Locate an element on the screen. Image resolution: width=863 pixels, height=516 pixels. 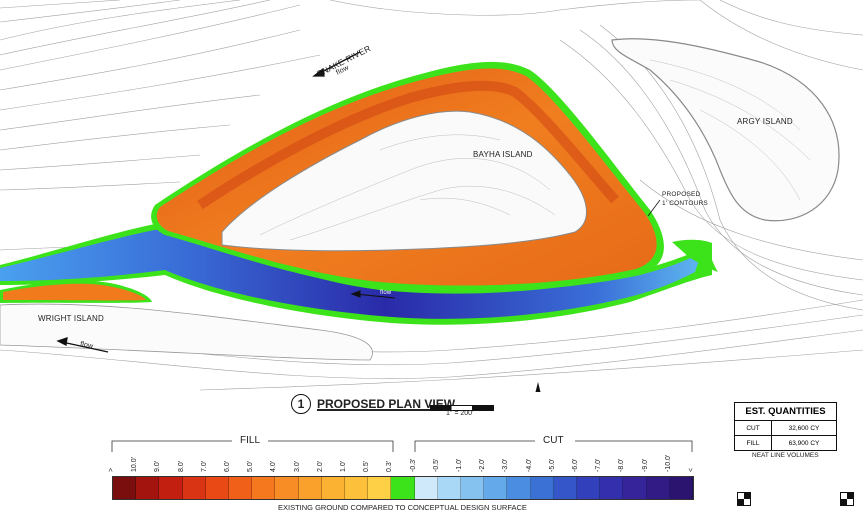
proposed-contours-label-1: PROPOSED is located at coordinates (681, 194).